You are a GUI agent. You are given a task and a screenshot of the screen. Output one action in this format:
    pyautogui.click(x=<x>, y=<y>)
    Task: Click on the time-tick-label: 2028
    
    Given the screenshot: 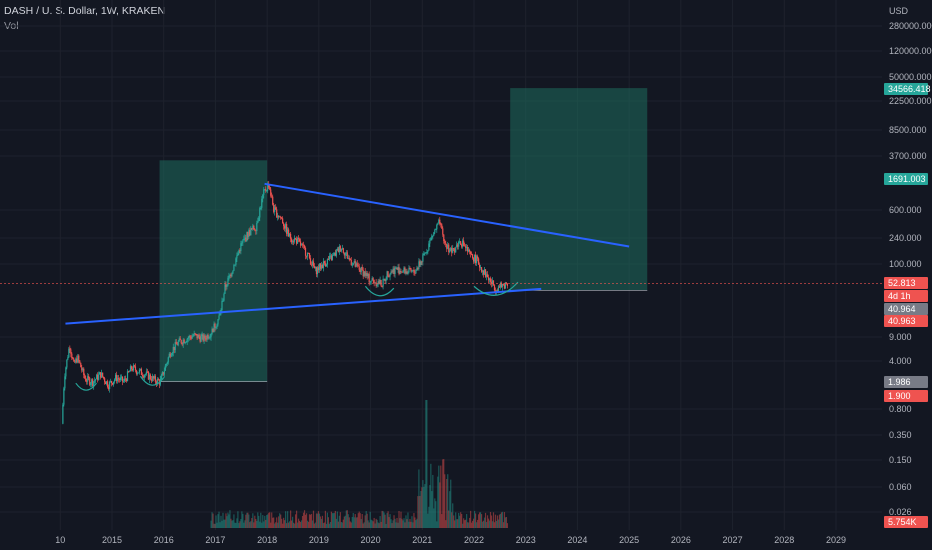 What is the action you would take?
    pyautogui.click(x=784, y=540)
    